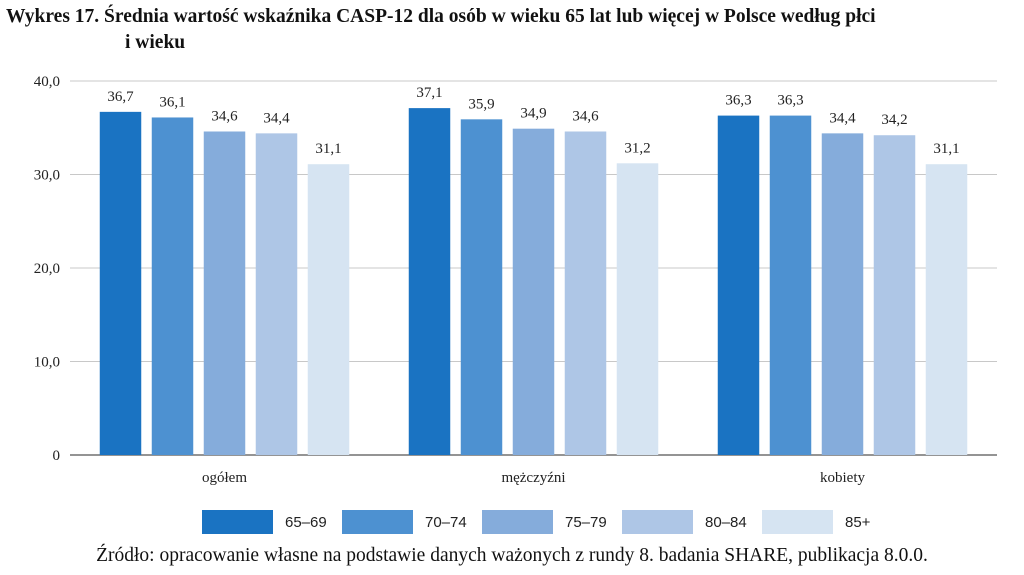 This screenshot has height=575, width=1024. Describe the element at coordinates (637, 148) in the screenshot. I see `data-label: 31,2` at that location.